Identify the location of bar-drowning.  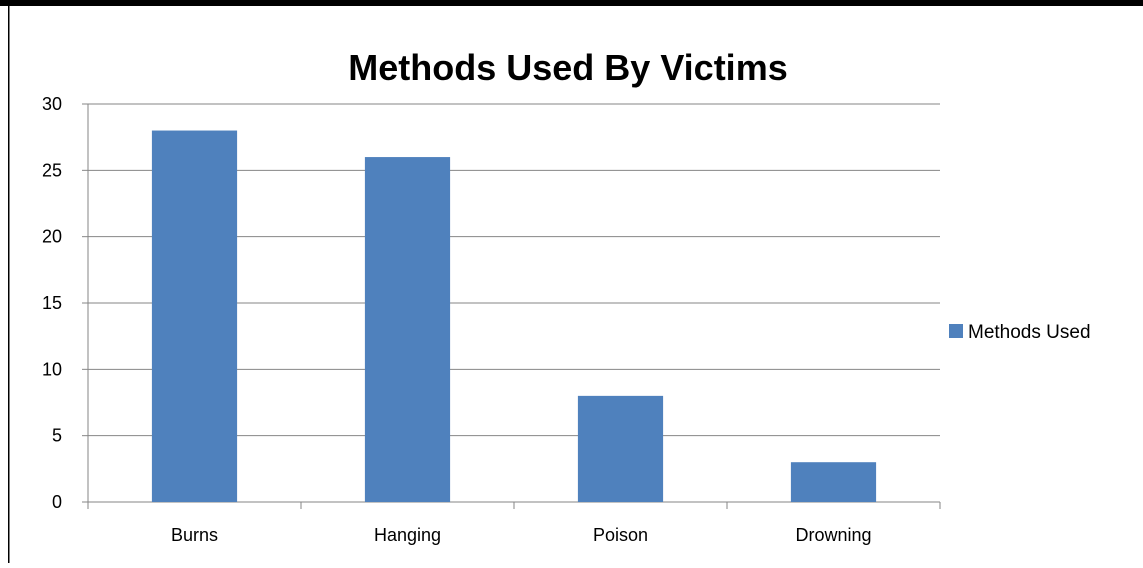
(833, 482).